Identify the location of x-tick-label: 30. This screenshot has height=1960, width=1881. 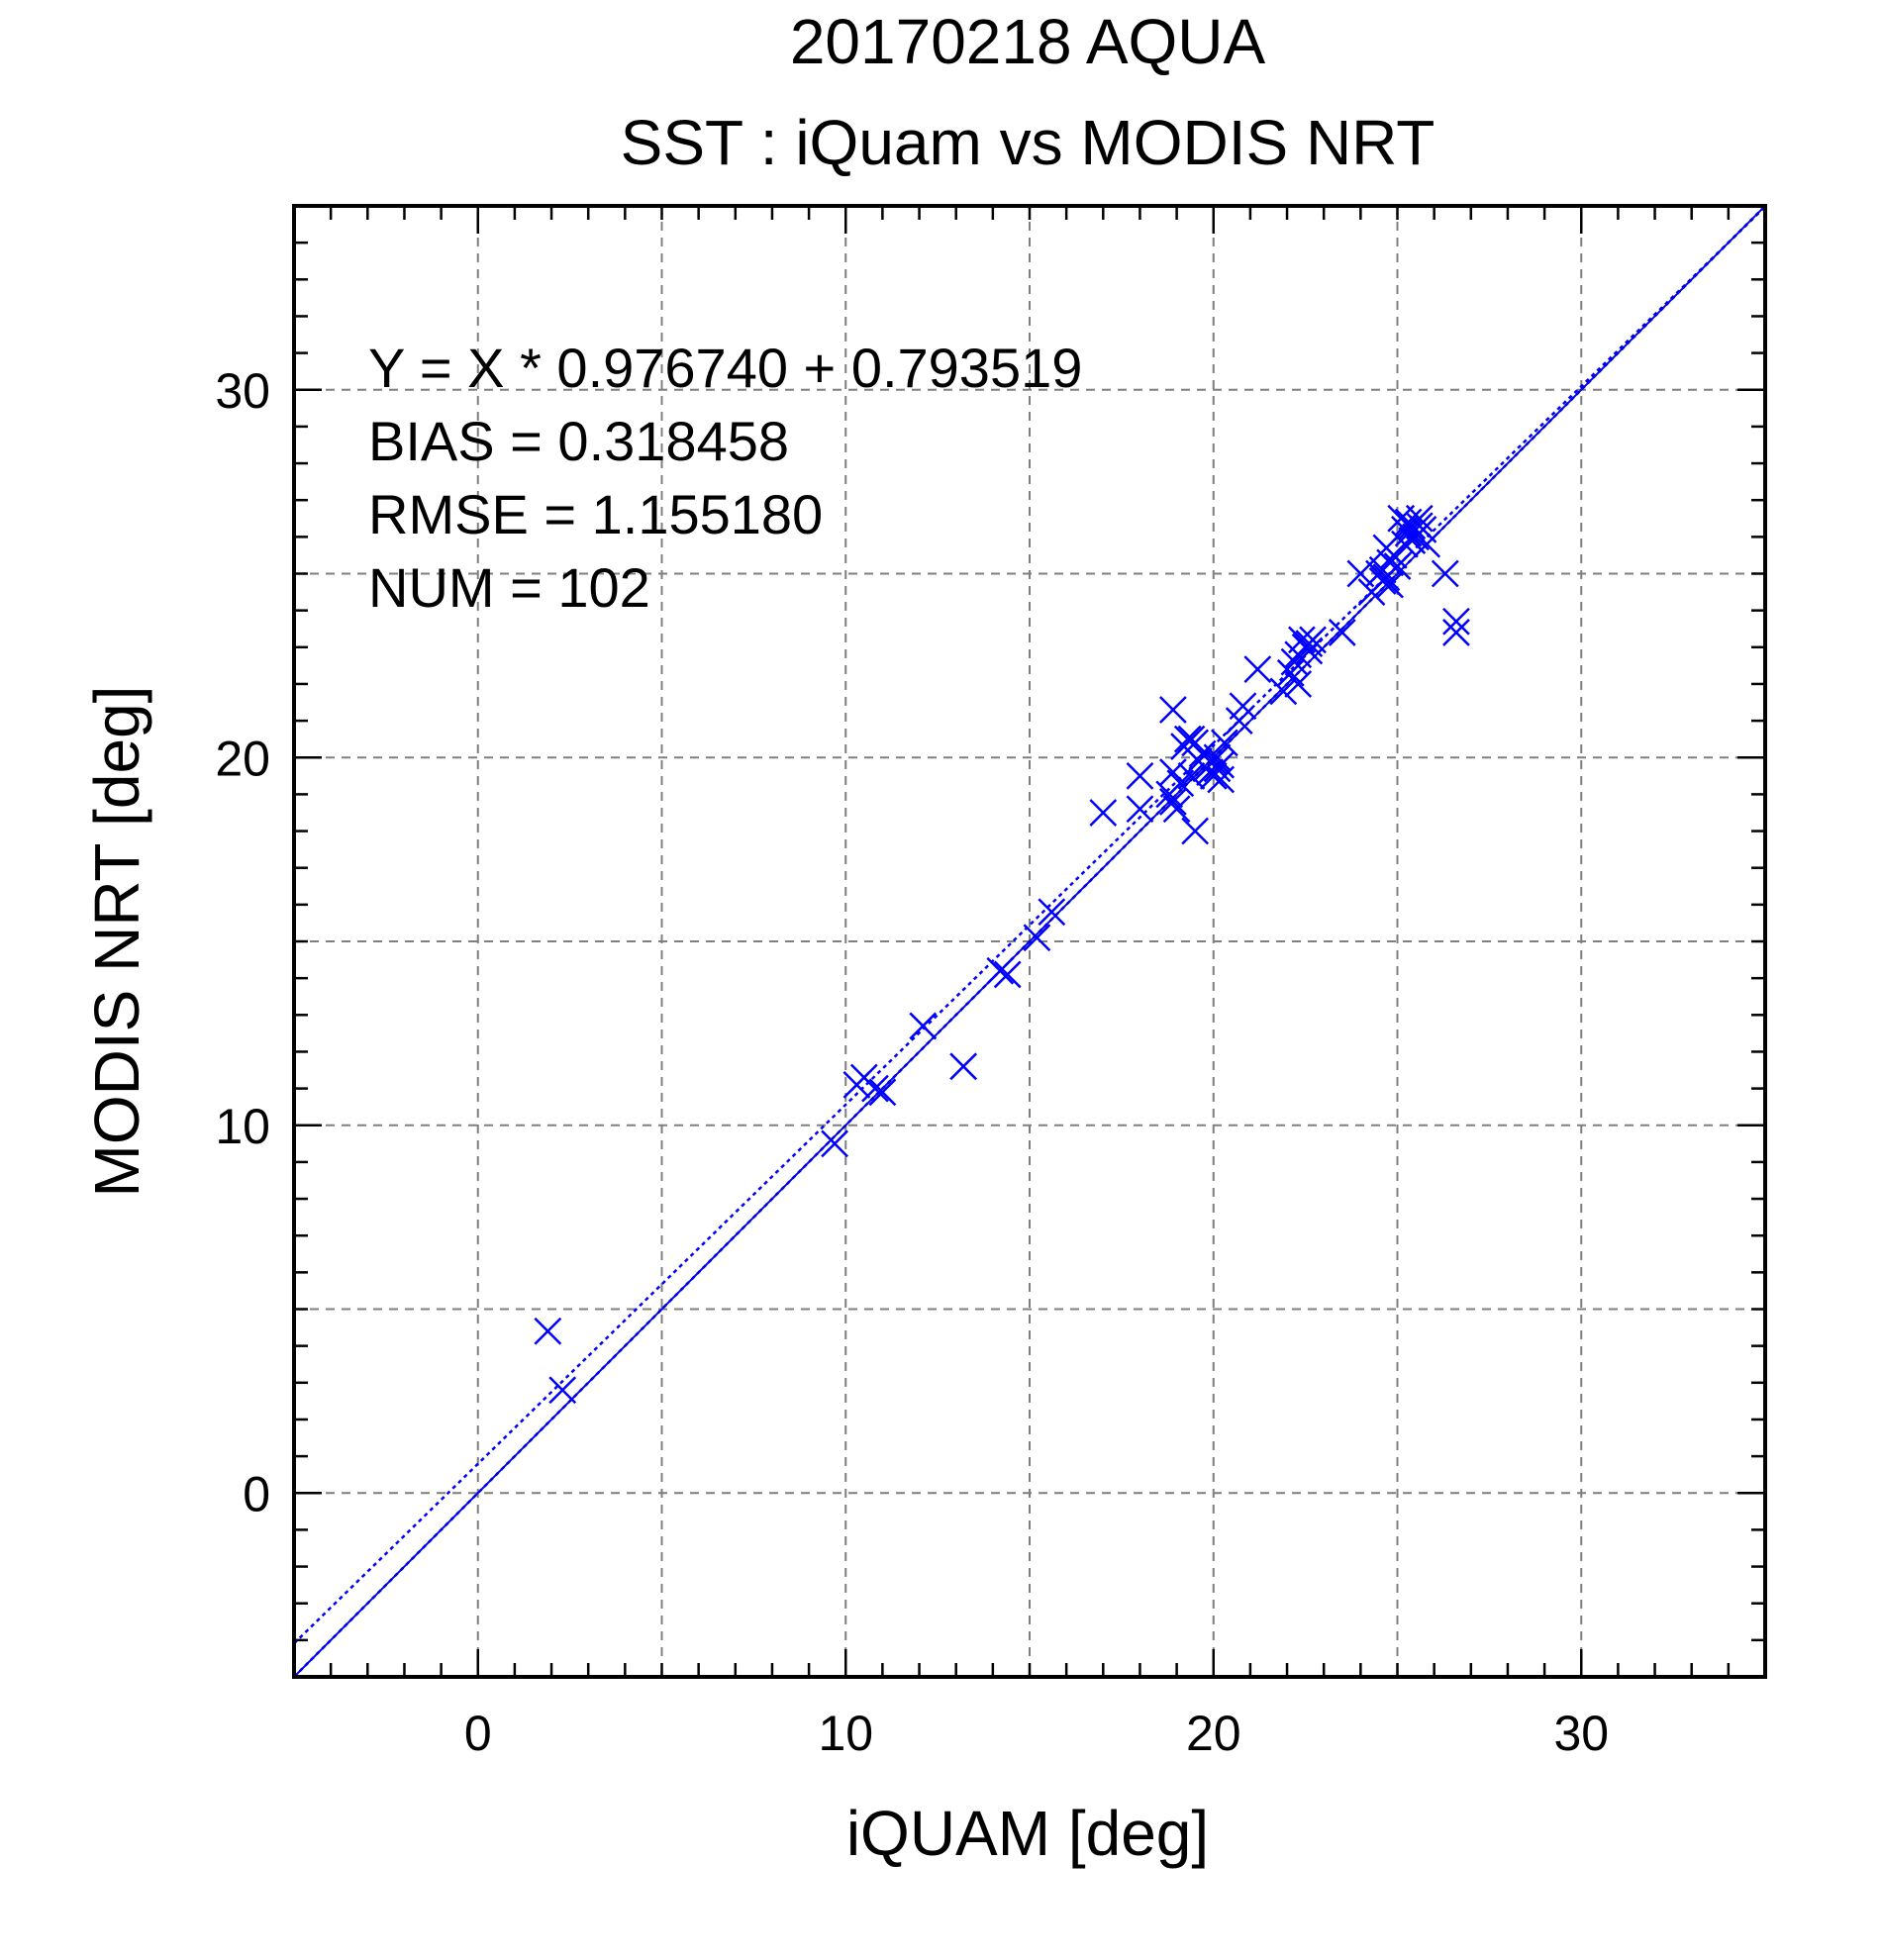
(1581, 1733).